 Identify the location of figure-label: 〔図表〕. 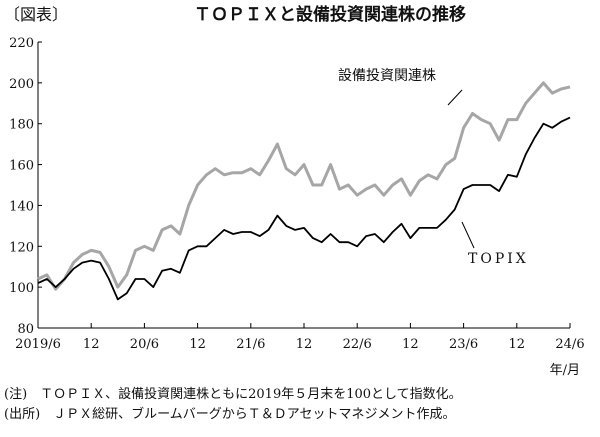
(36, 14).